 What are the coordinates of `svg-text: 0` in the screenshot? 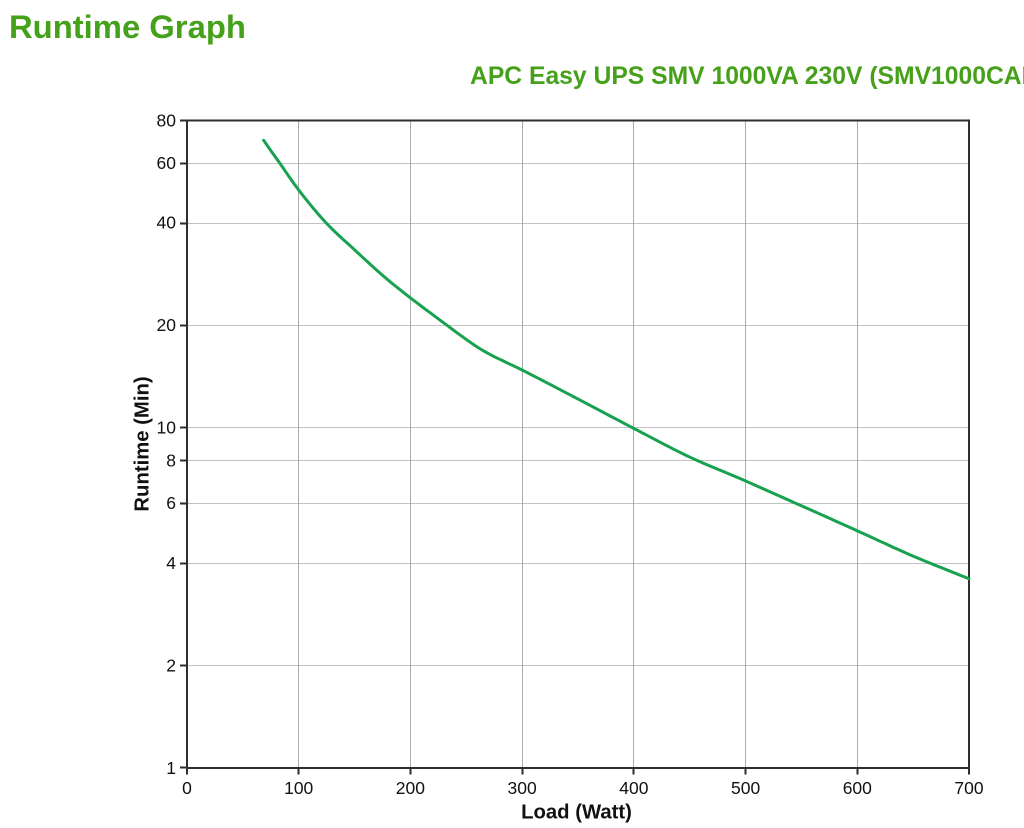 It's located at (187, 788).